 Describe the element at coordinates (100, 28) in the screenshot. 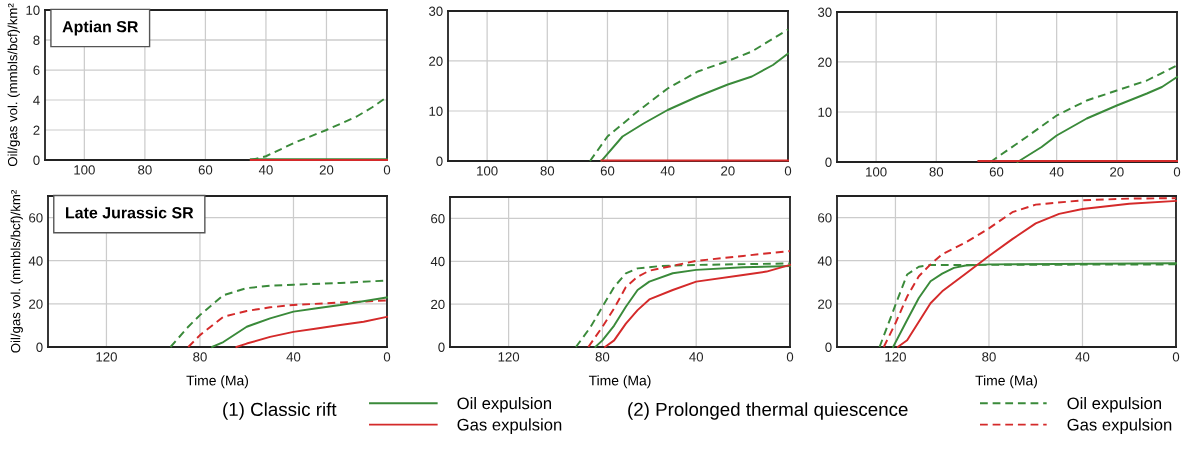

I see `annotation: Aptian SR` at that location.